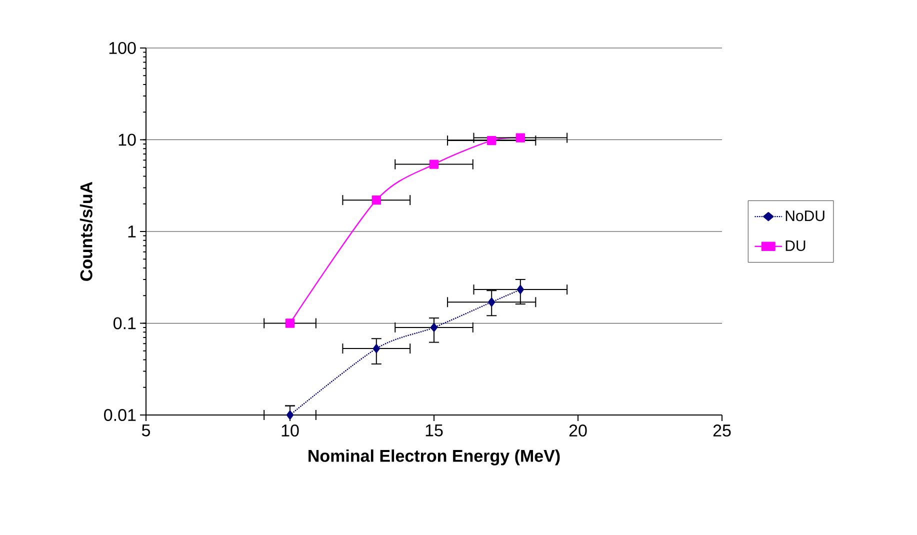 The height and width of the screenshot is (535, 917). I want to click on y-tick-label: 1, so click(132, 232).